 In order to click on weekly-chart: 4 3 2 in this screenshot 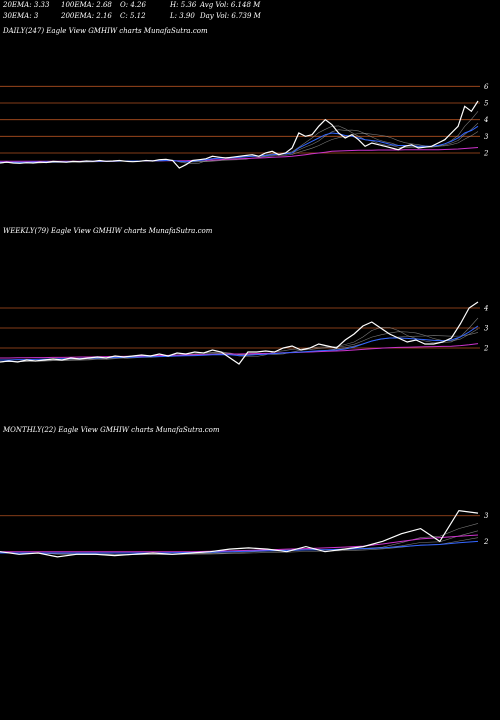, I will do `click(244, 333)`.